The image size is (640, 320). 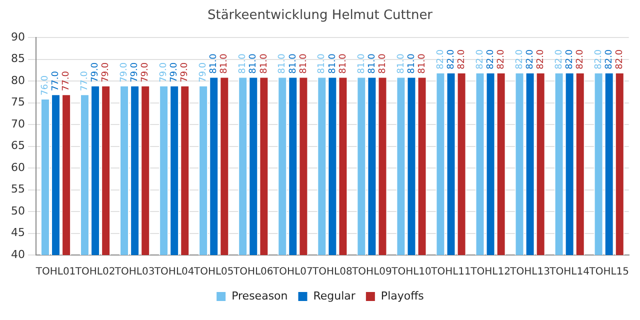 What do you see at coordinates (292, 272) in the screenshot?
I see `x-tick-label: TOHL07` at bounding box center [292, 272].